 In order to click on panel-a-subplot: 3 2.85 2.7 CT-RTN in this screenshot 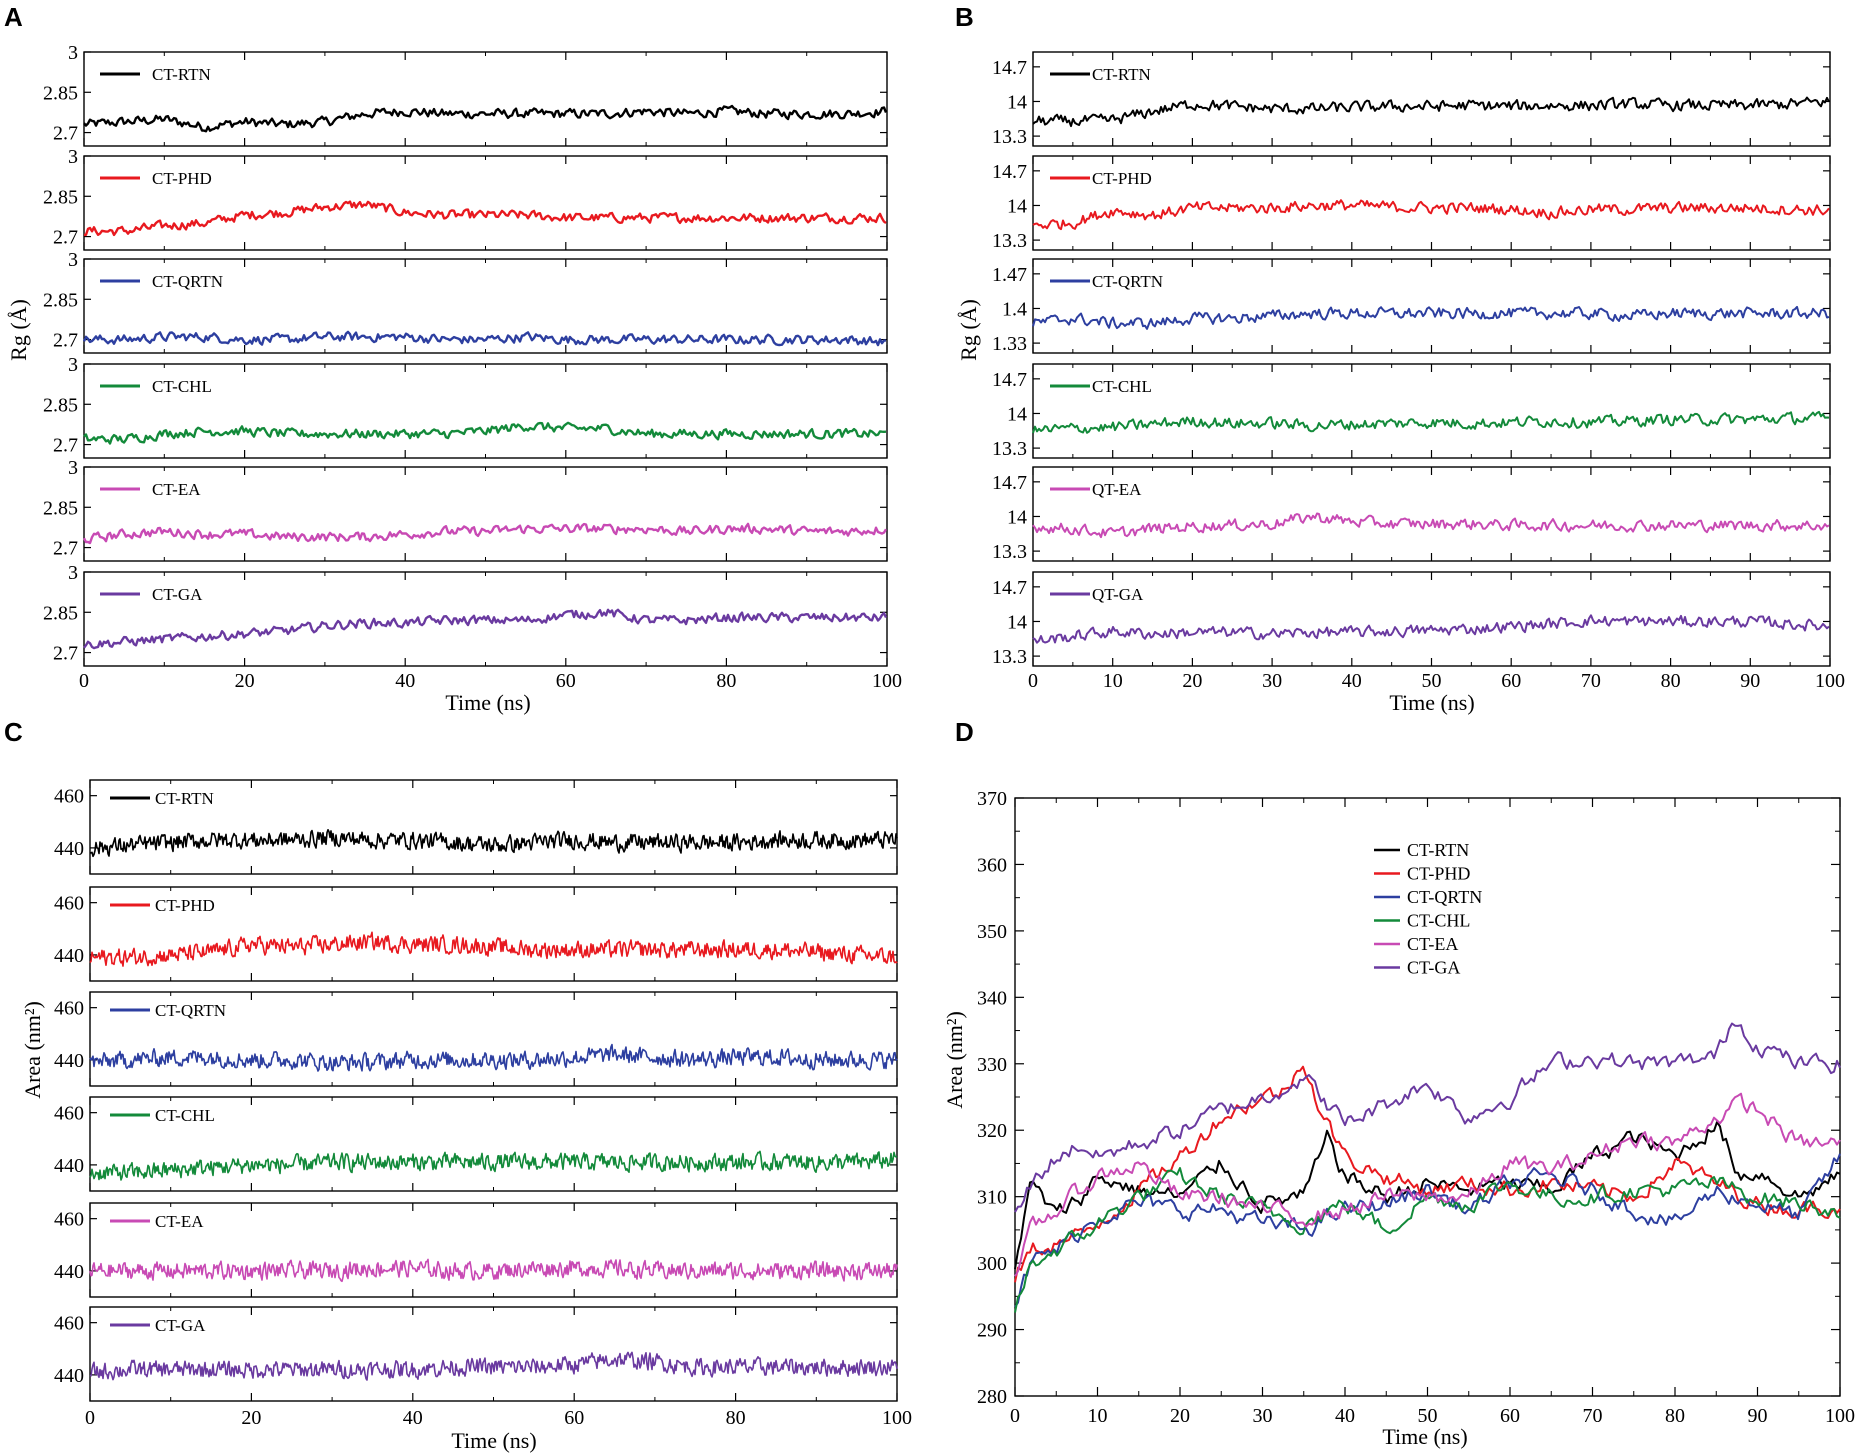, I will do `click(465, 94)`.